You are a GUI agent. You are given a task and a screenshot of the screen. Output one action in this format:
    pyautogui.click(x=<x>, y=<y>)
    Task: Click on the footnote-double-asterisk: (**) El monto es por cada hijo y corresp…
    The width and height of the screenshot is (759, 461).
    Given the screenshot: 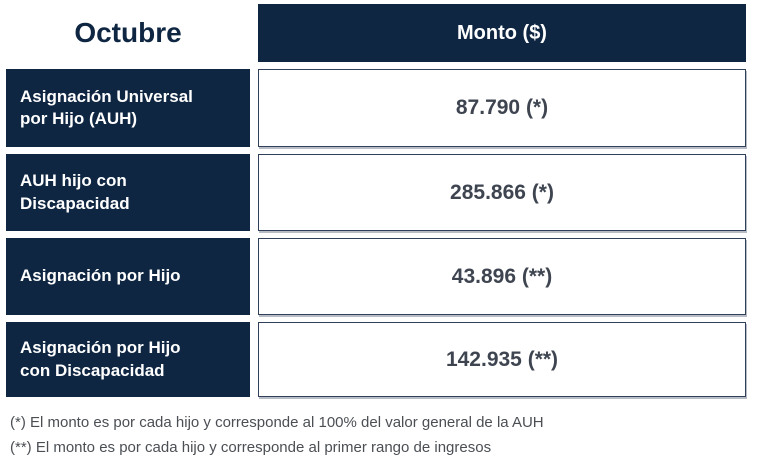 What is the action you would take?
    pyautogui.click(x=251, y=447)
    